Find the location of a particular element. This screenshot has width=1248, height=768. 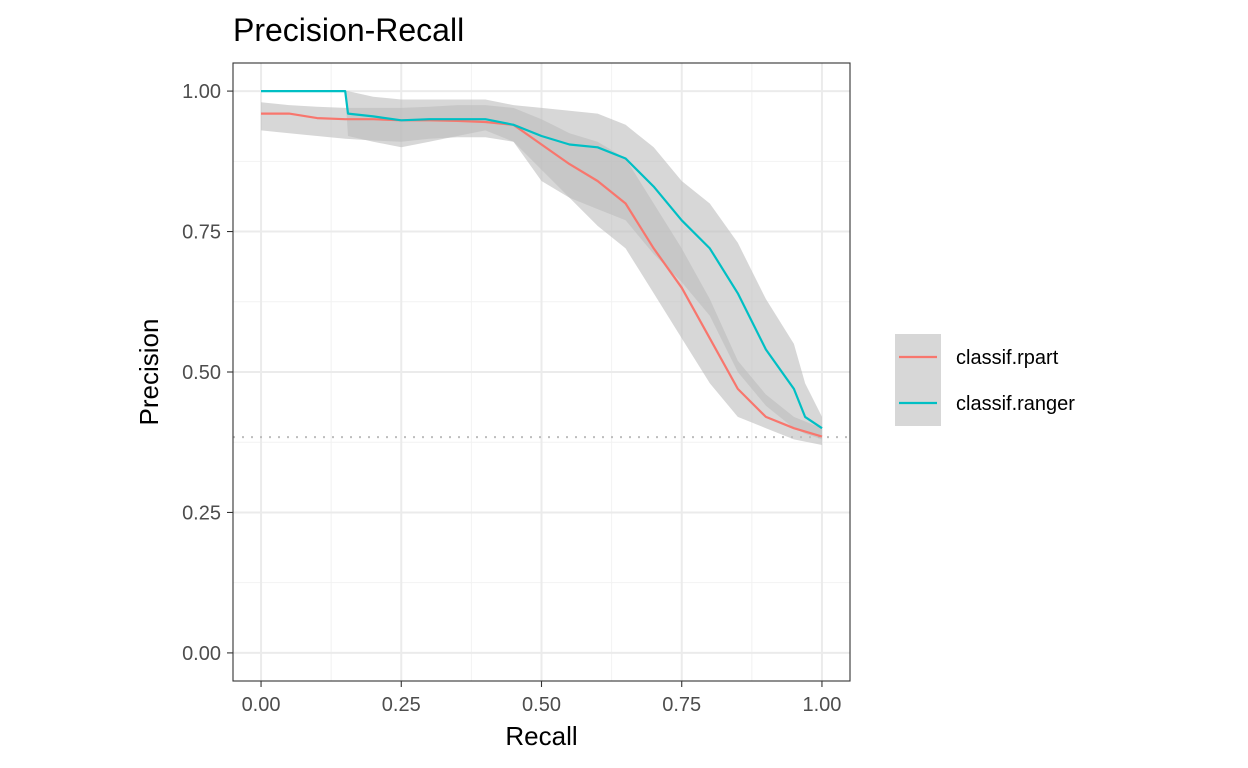

x-axis-ticks: 0.00 0.25 0.50 0.75 1.00 is located at coordinates (541, 698).